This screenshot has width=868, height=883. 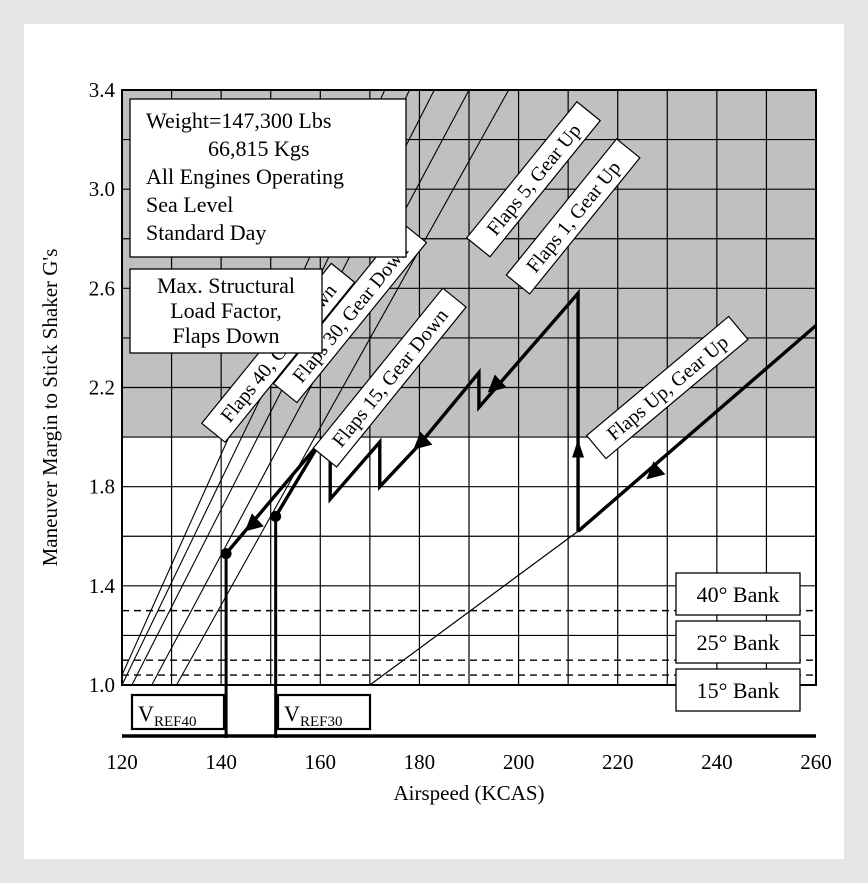 I want to click on y-tick-label: 1.0, so click(x=102, y=685).